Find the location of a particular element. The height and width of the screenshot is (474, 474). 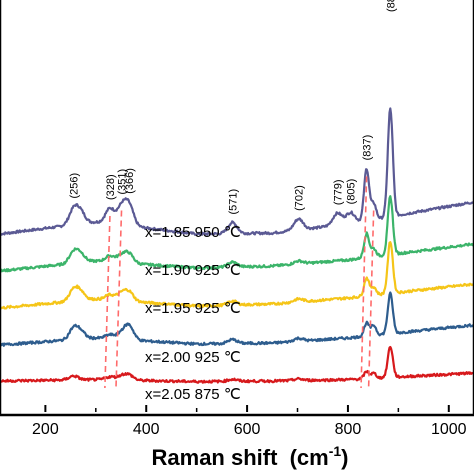

x-axis-title-unit: (cm is located at coordinates (309, 457).